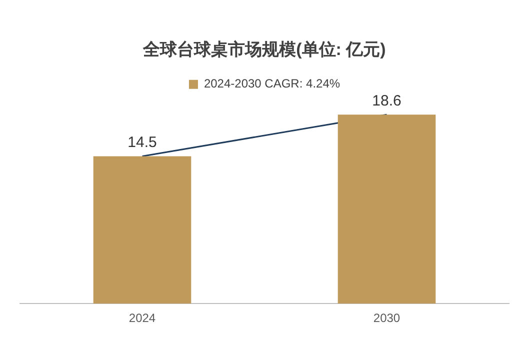 This screenshot has height=340, width=529. Describe the element at coordinates (142, 142) in the screenshot. I see `data-label: 14.5` at that location.